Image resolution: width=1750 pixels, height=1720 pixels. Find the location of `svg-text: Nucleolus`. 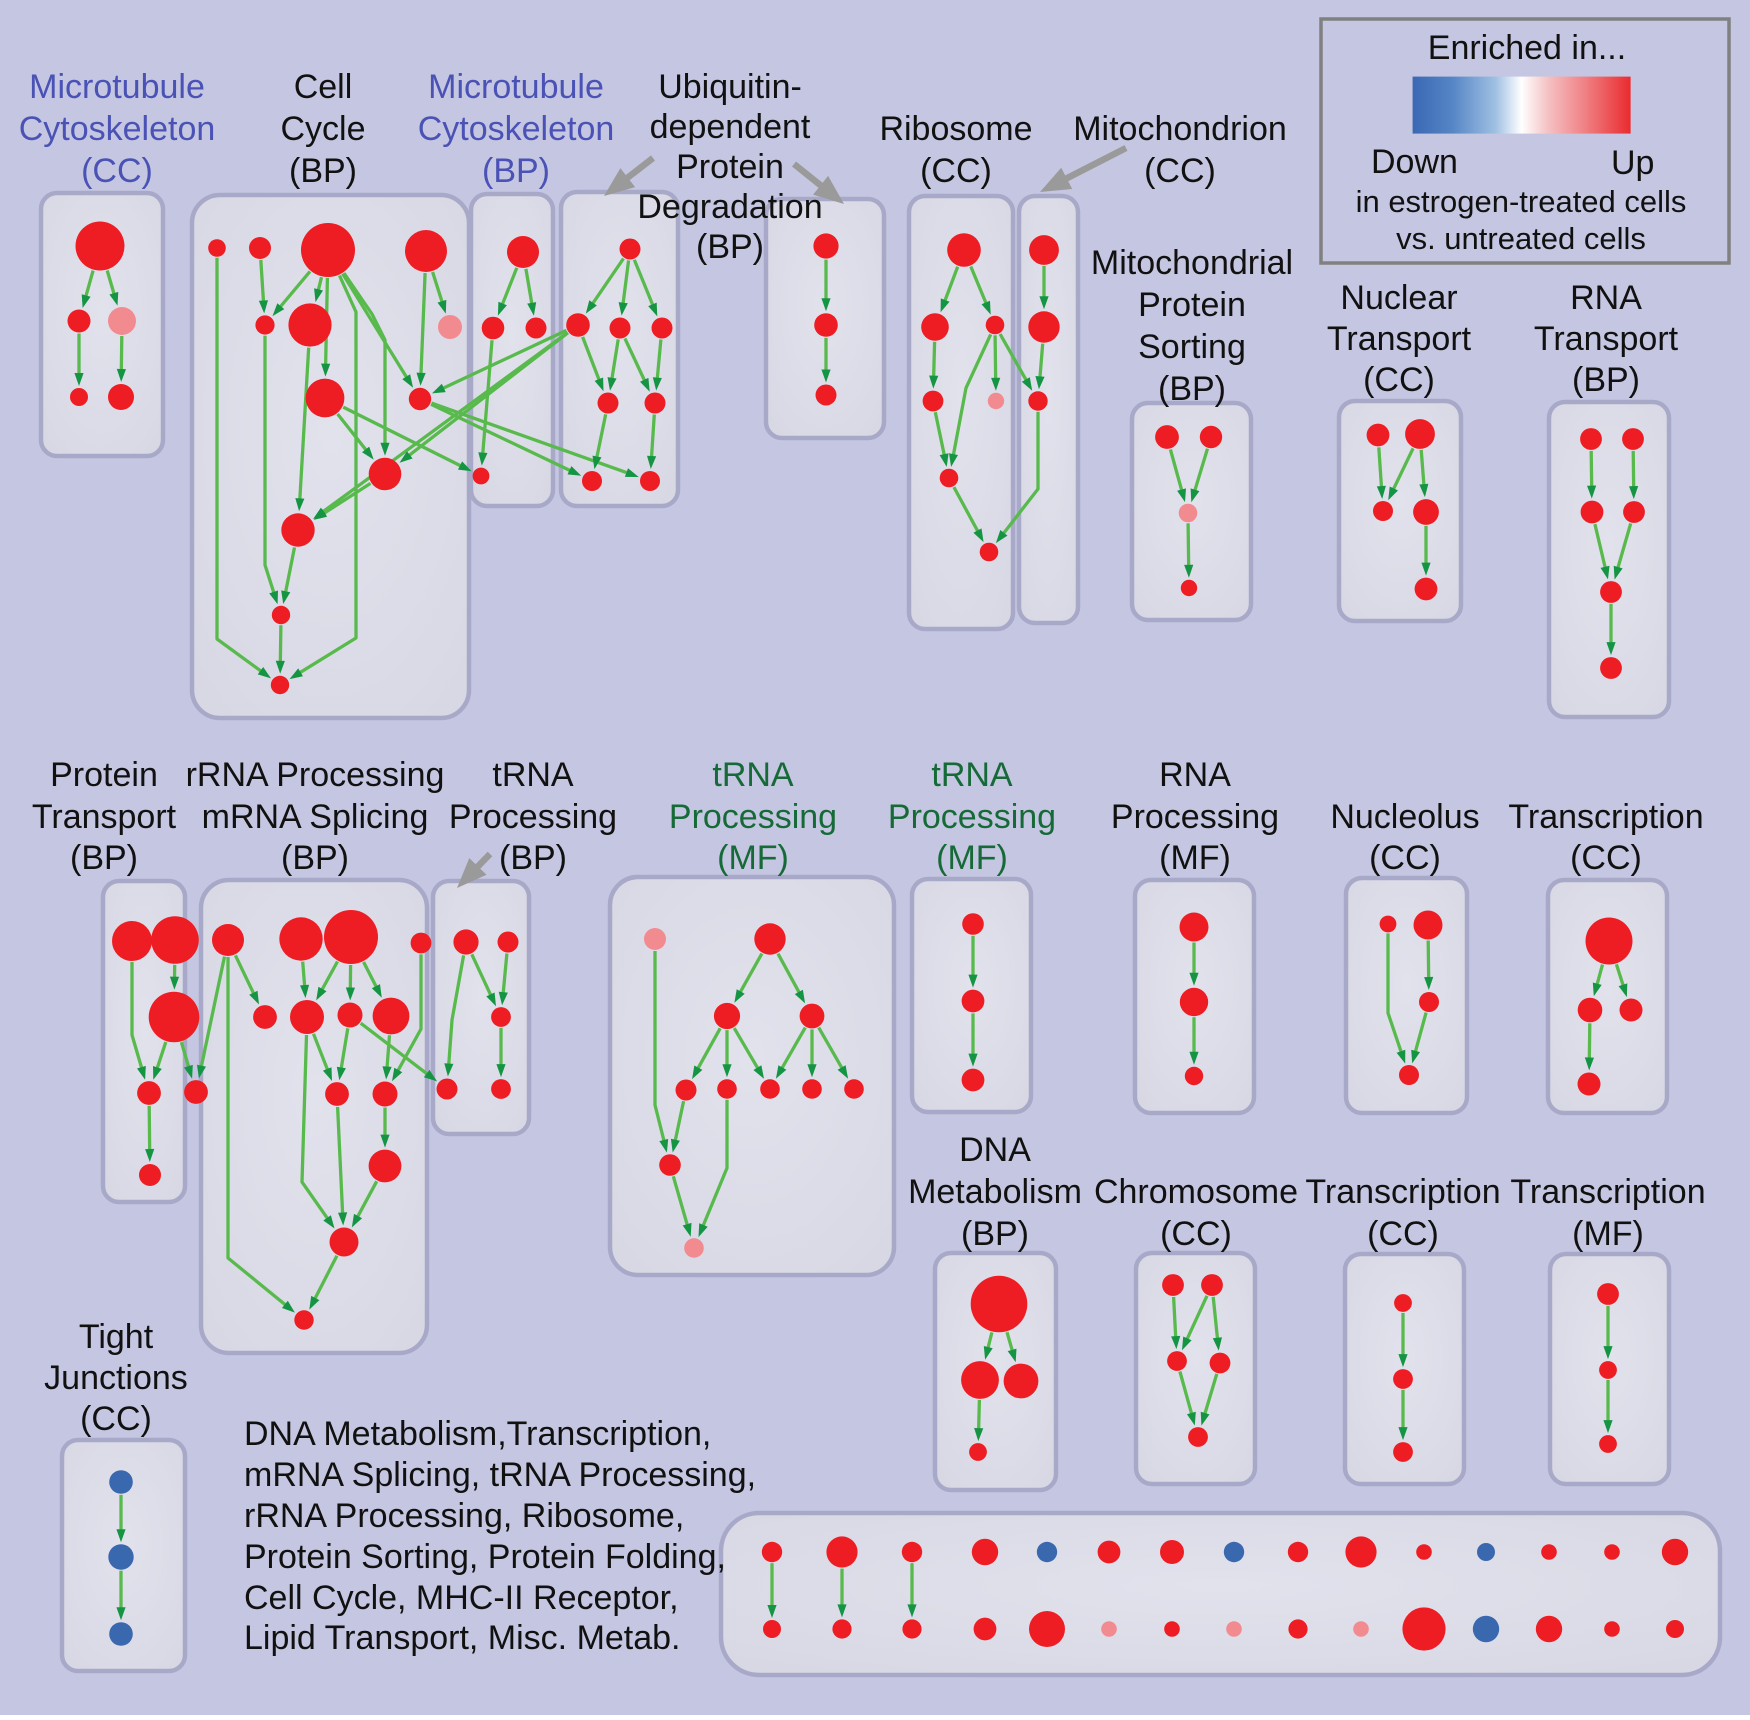

svg-text: Nucleolus is located at coordinates (1404, 817).